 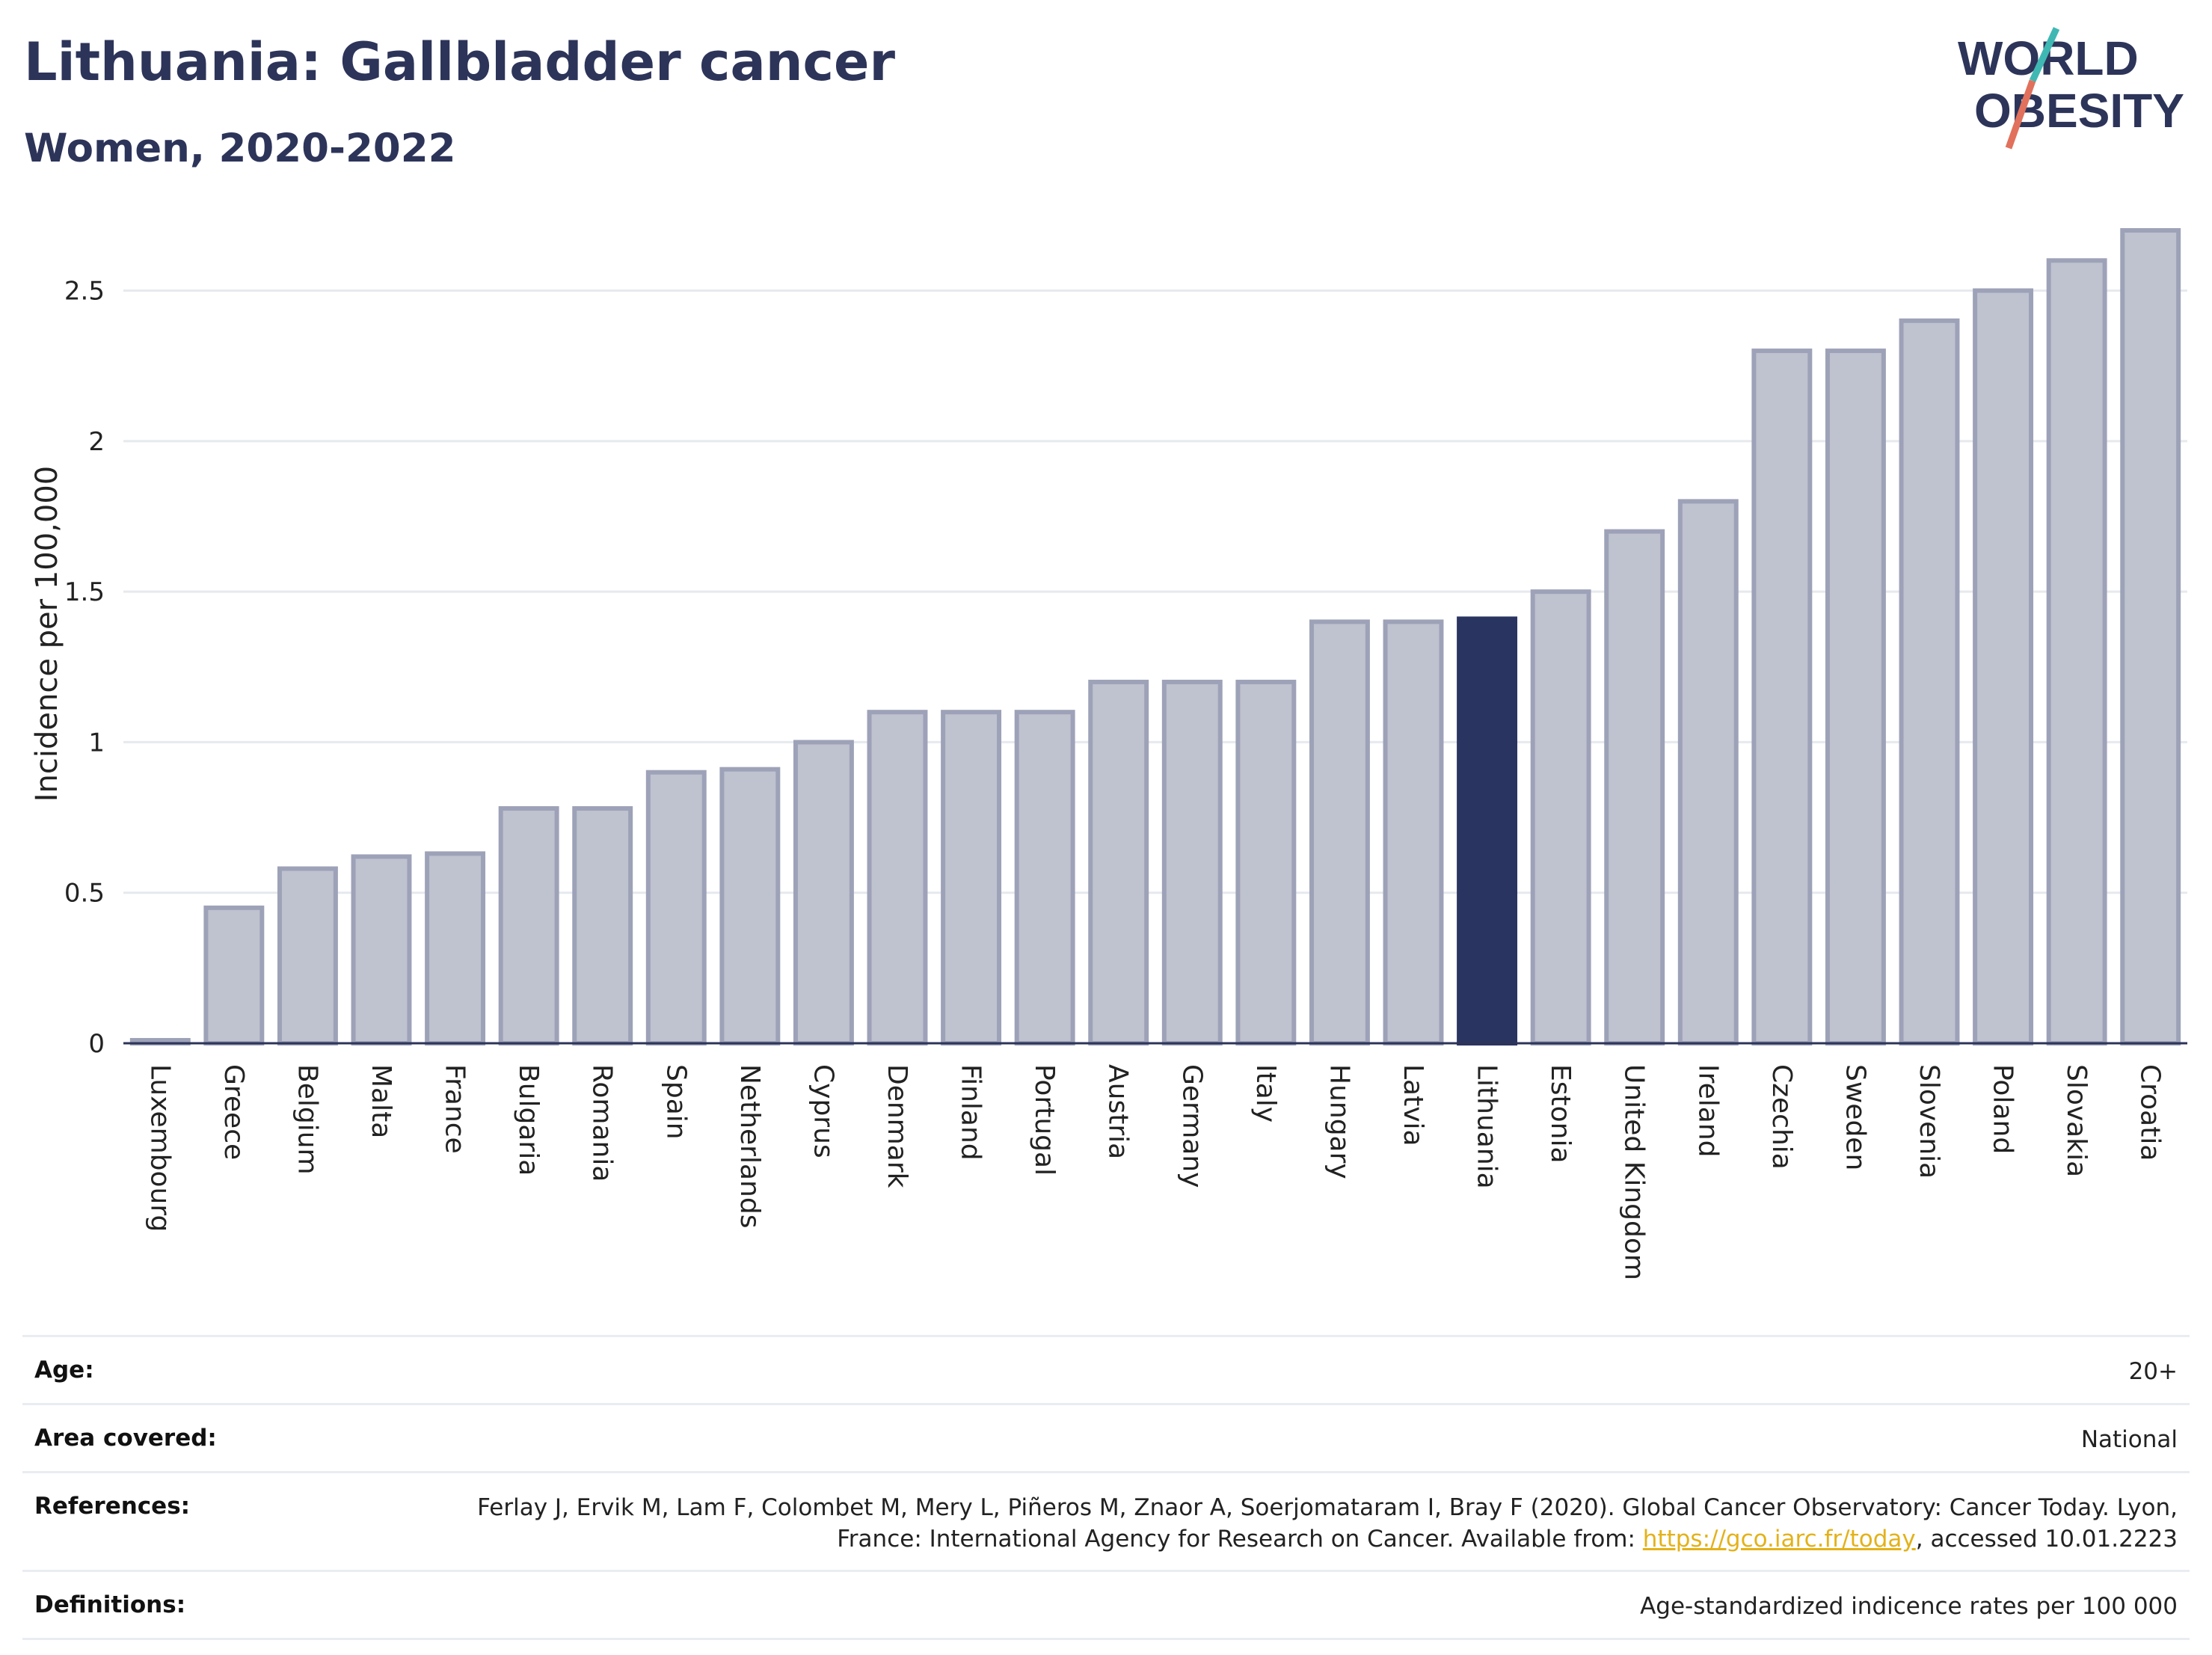 What do you see at coordinates (528, 925) in the screenshot?
I see `bar-bulgaria` at bounding box center [528, 925].